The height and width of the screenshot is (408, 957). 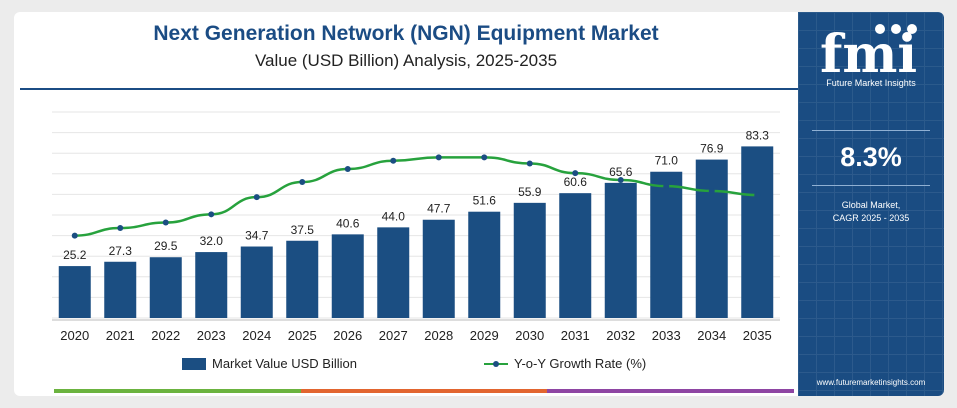 I want to click on bar-2024, so click(x=256, y=282).